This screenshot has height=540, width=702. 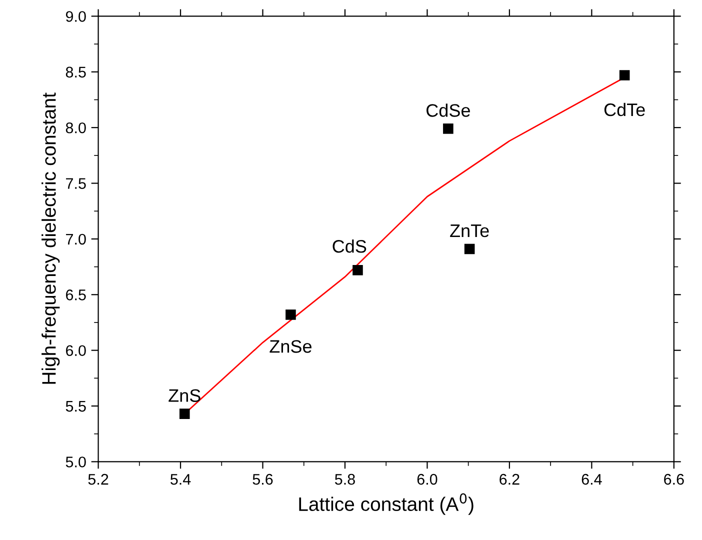 I want to click on annotation: ZnS, so click(x=184, y=395).